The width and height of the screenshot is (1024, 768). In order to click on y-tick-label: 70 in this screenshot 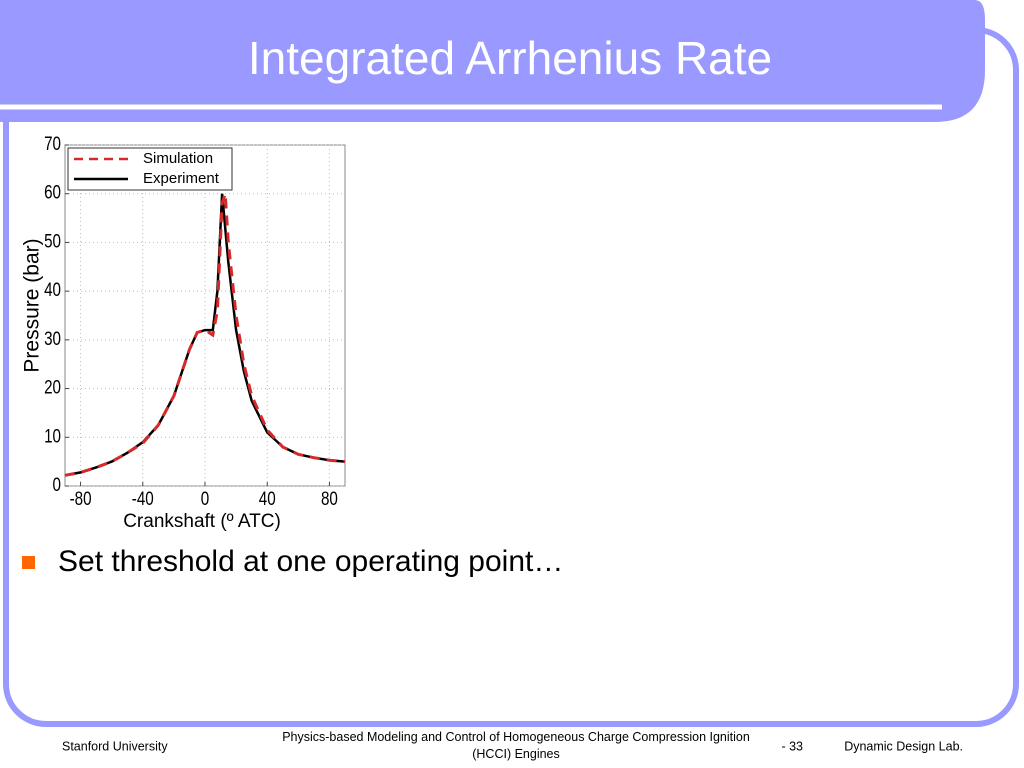, I will do `click(52, 143)`.